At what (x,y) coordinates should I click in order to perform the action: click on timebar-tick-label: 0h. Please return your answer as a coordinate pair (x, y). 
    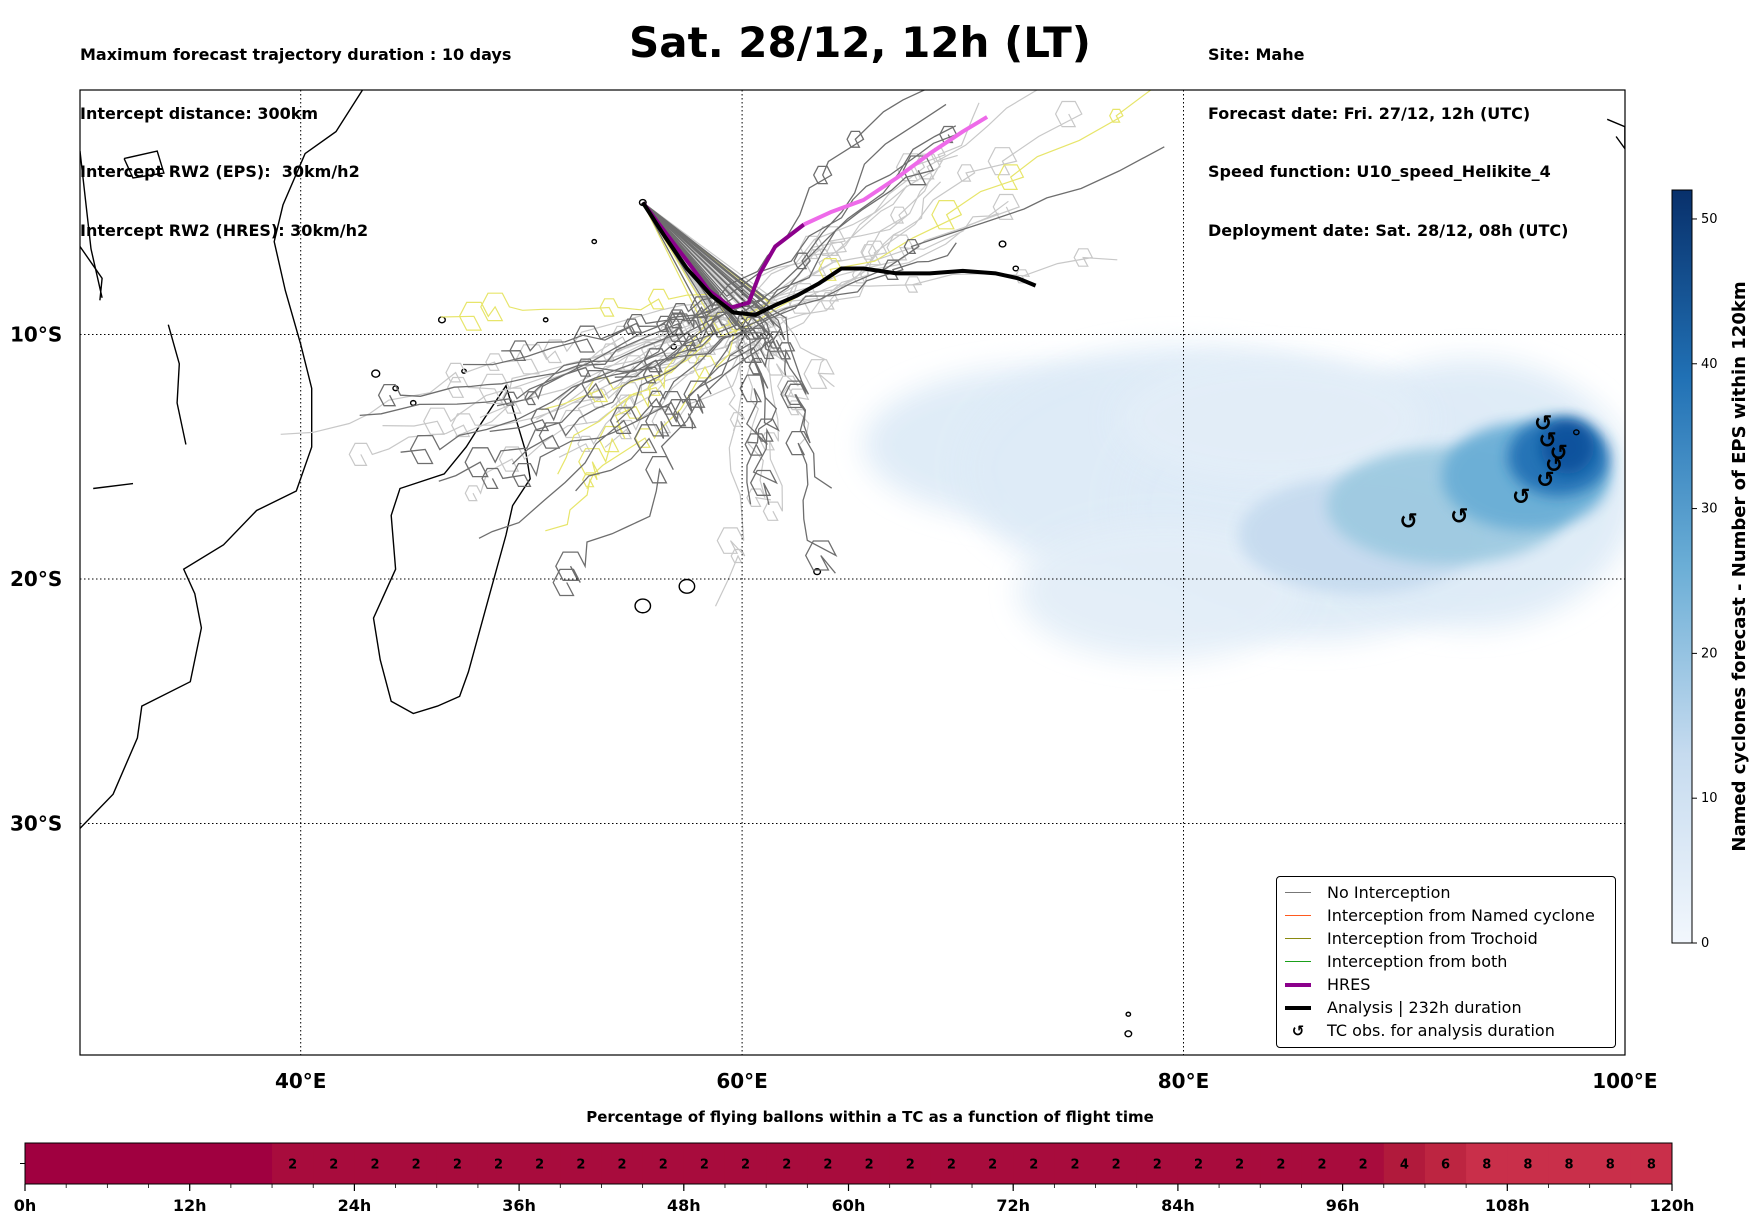
    Looking at the image, I should click on (25, 1204).